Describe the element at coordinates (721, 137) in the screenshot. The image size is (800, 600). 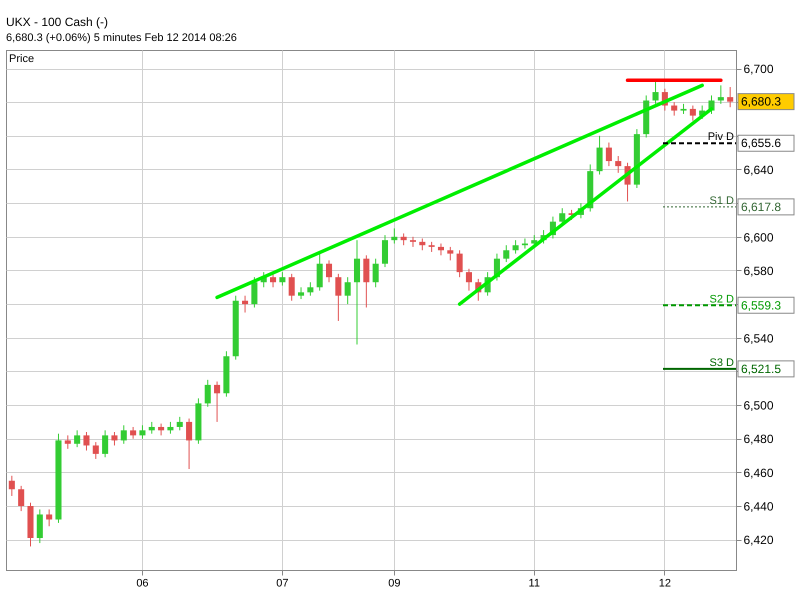
I see `ref-line-label: Piv D` at that location.